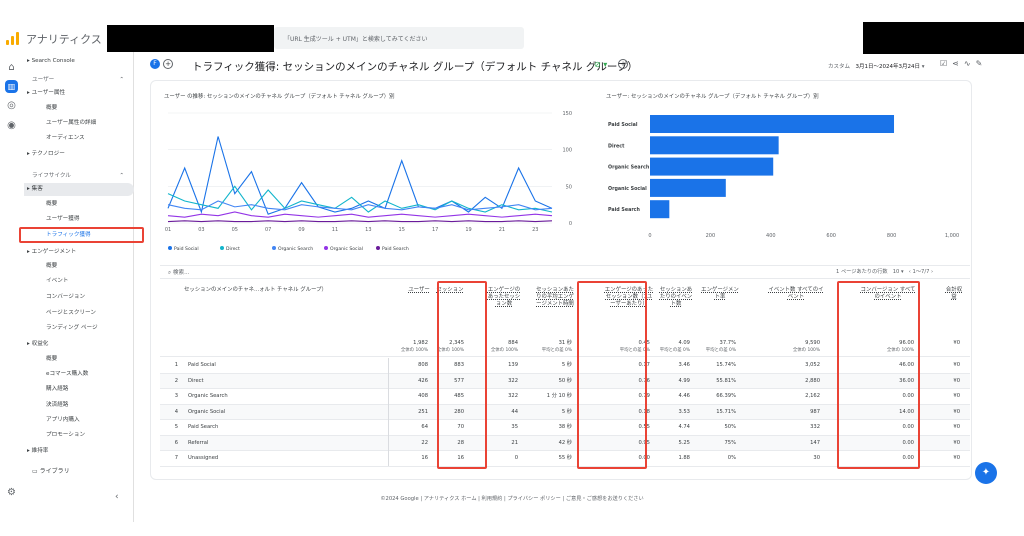  Describe the element at coordinates (79, 374) in the screenshot. I see `nav-item: eコマース購入数` at that location.